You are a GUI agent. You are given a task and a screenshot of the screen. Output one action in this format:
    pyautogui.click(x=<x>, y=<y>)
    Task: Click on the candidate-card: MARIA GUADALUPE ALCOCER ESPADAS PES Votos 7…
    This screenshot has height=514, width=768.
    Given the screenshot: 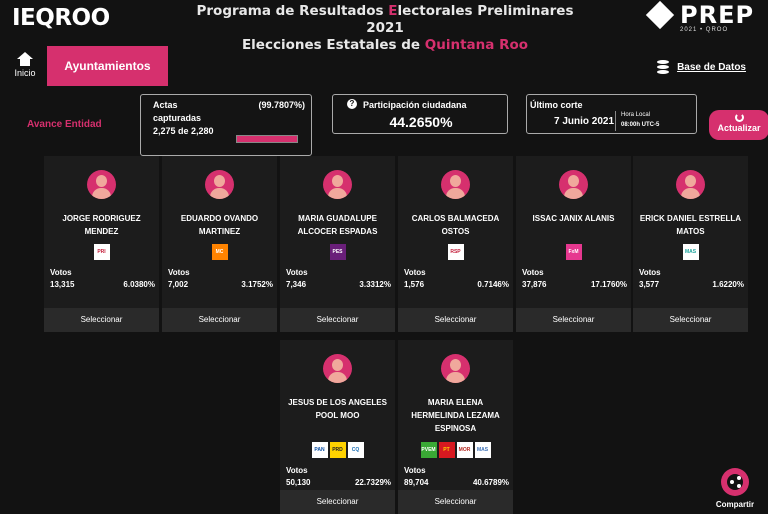 What is the action you would take?
    pyautogui.click(x=337, y=244)
    